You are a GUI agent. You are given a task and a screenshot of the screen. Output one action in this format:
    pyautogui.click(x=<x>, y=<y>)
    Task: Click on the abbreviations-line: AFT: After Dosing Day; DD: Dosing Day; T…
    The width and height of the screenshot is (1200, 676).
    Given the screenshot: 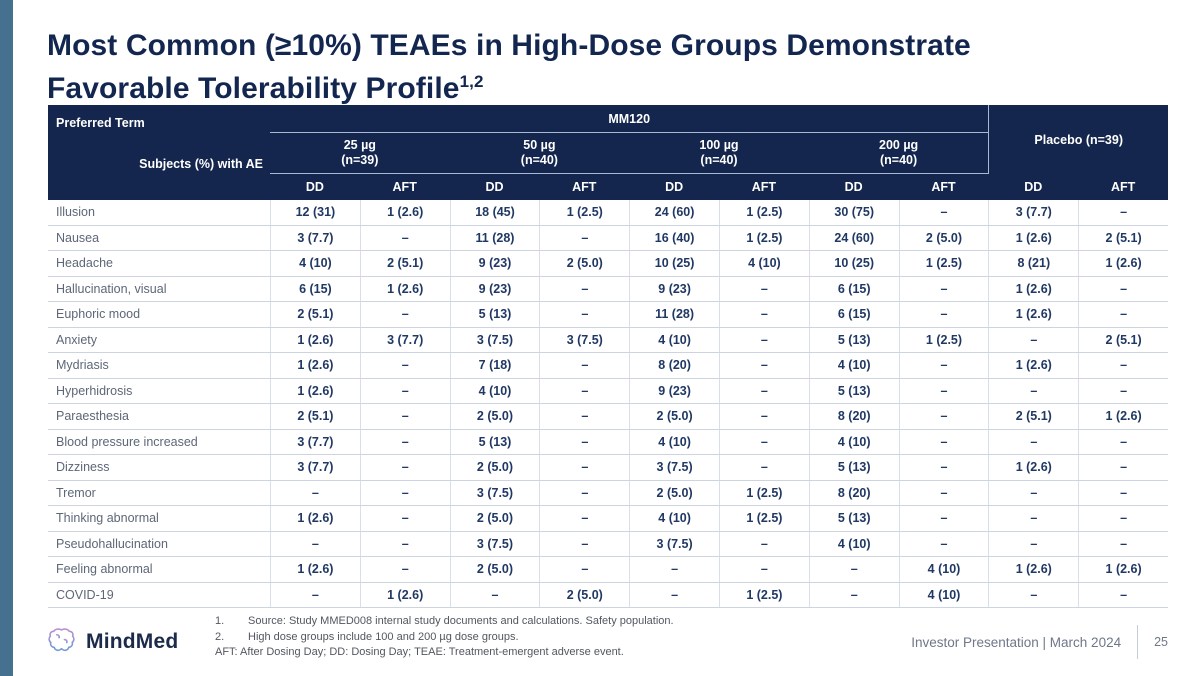 What is the action you would take?
    pyautogui.click(x=419, y=652)
    